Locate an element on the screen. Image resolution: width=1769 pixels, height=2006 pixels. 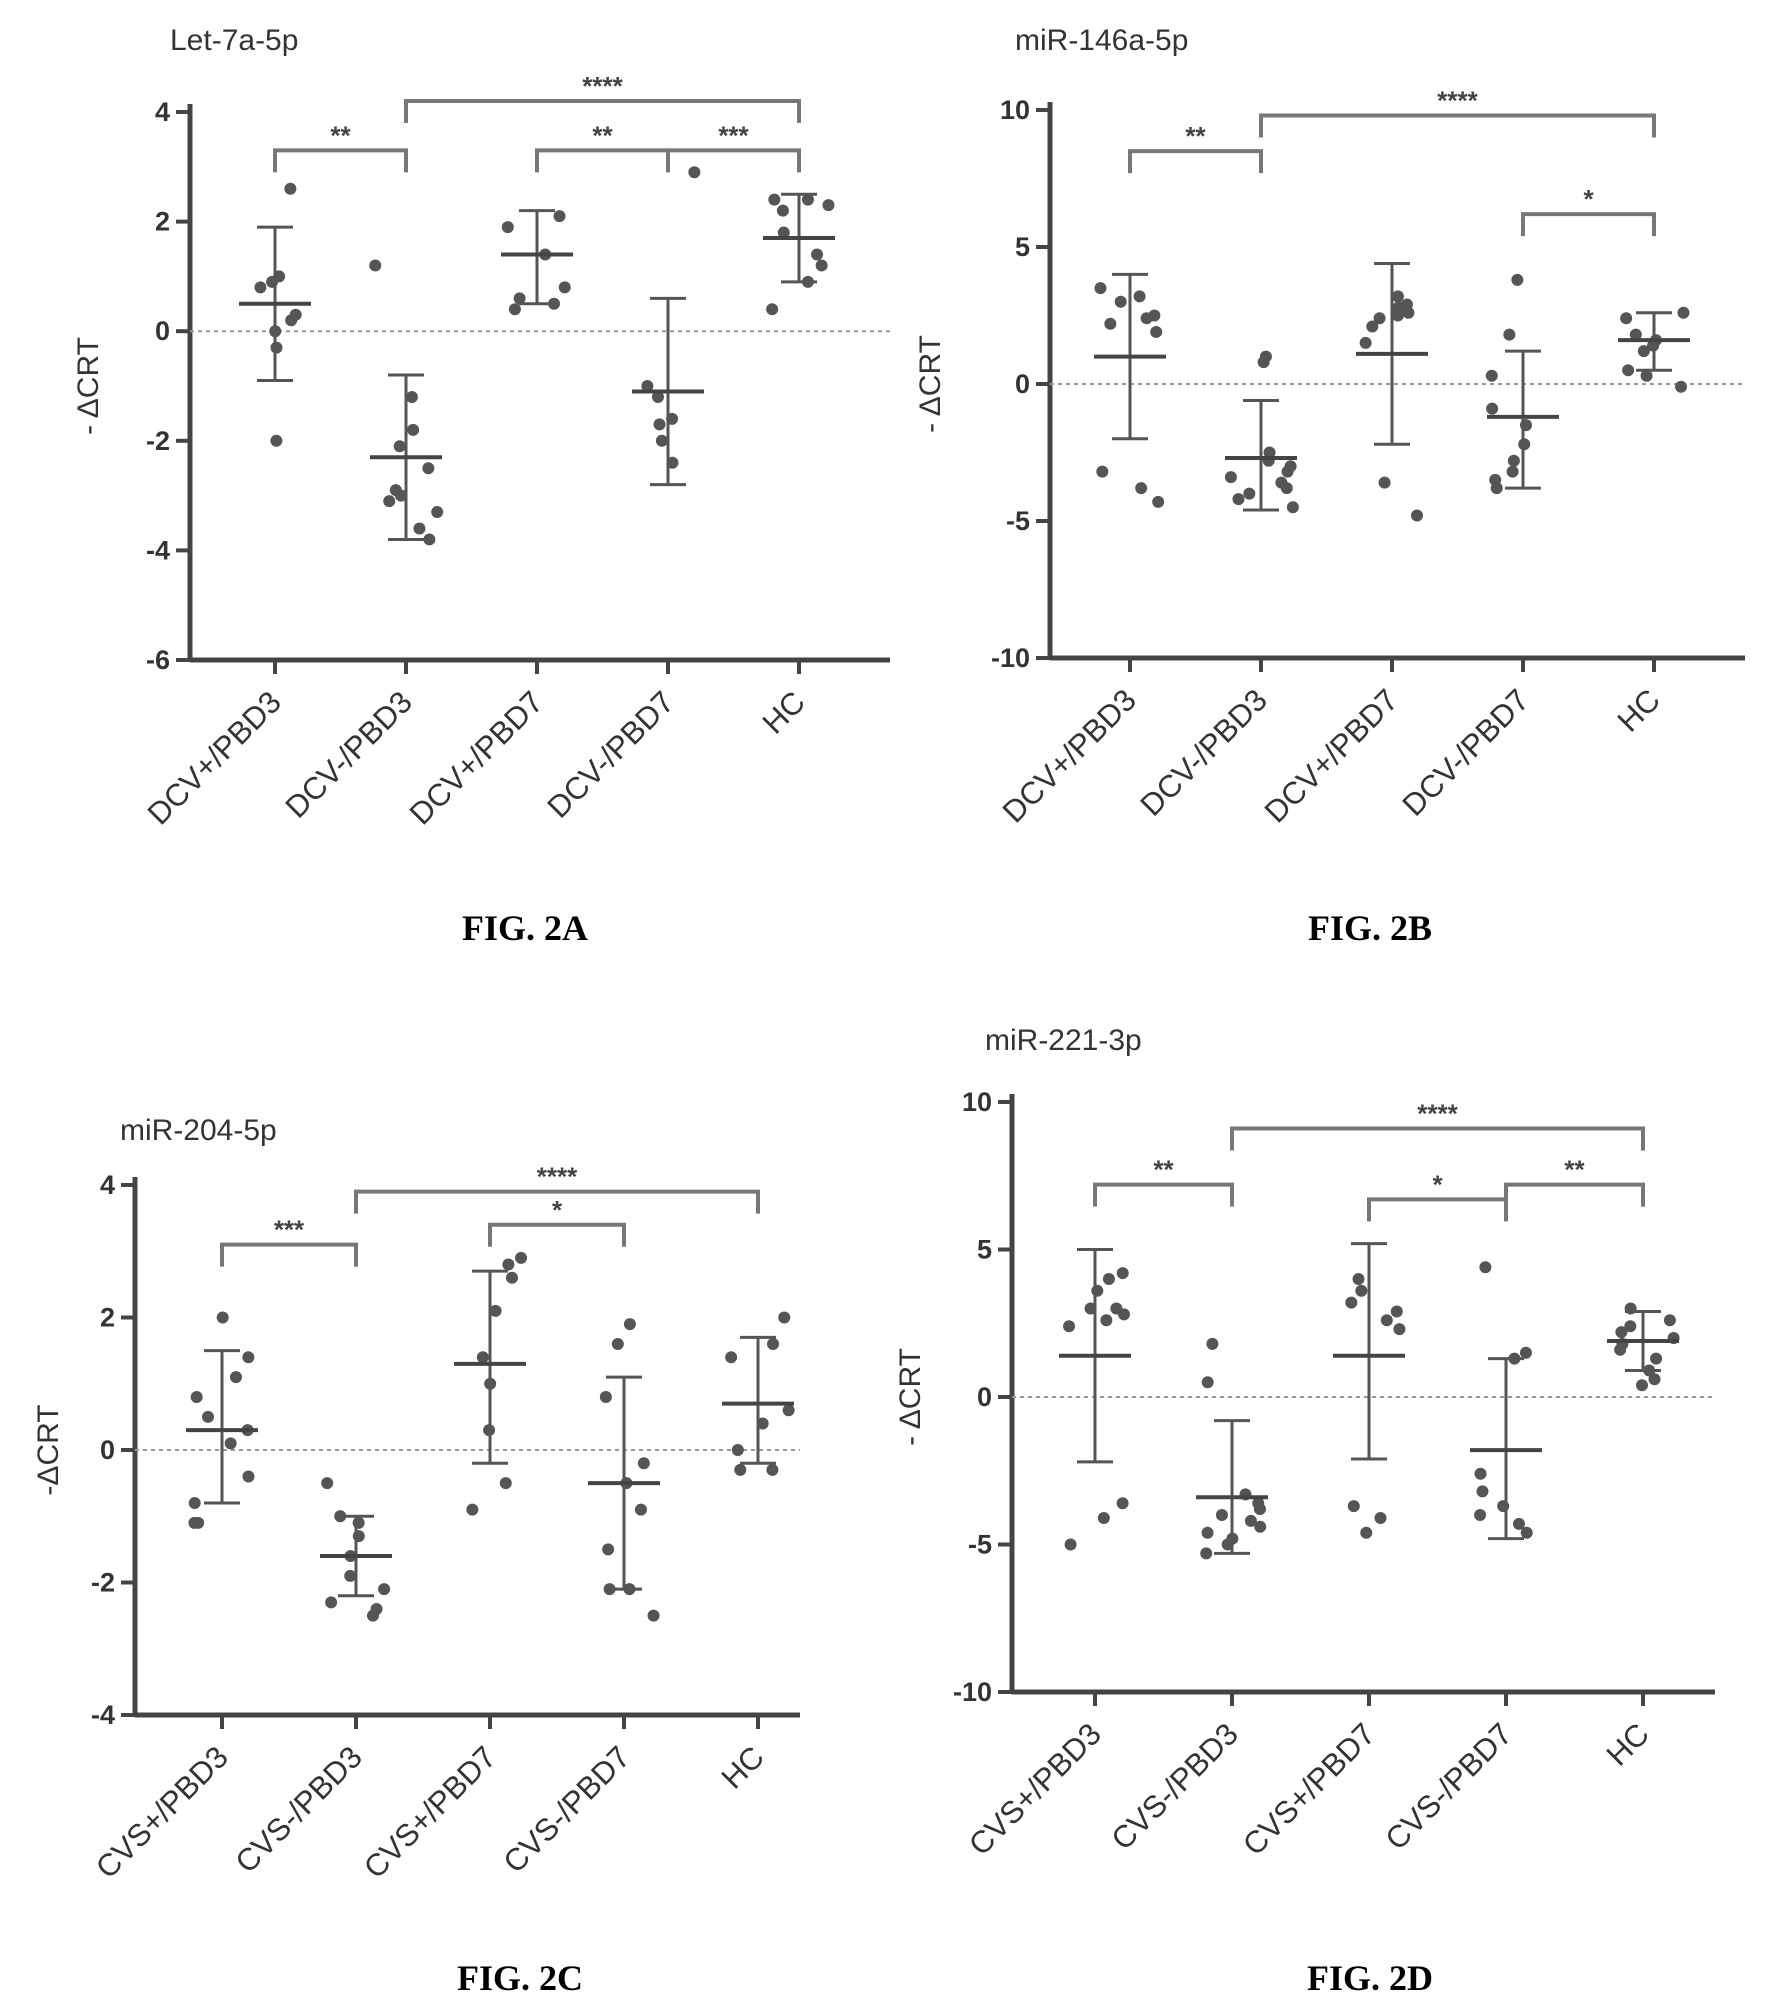
y-tick-label: 4 is located at coordinates (162, 112).